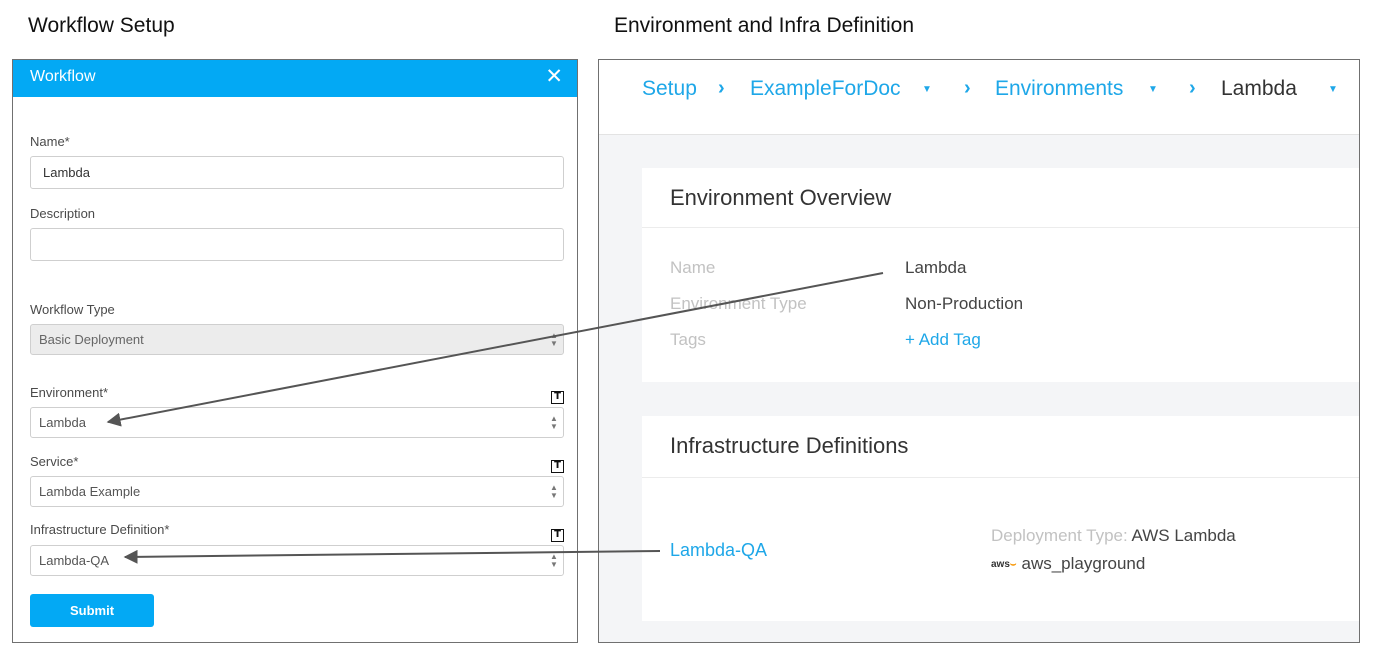  I want to click on overview-tags-label: Tags, so click(688, 339).